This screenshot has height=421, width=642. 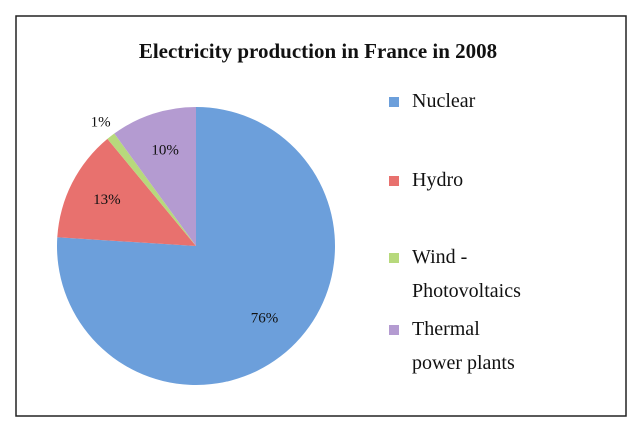 I want to click on legend-line: Hydro, so click(x=437, y=180).